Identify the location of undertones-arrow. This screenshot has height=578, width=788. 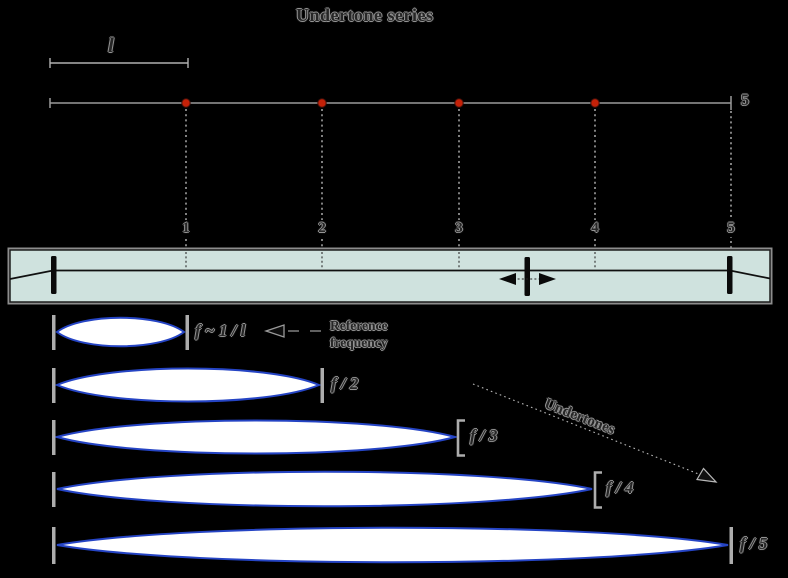
(595, 433).